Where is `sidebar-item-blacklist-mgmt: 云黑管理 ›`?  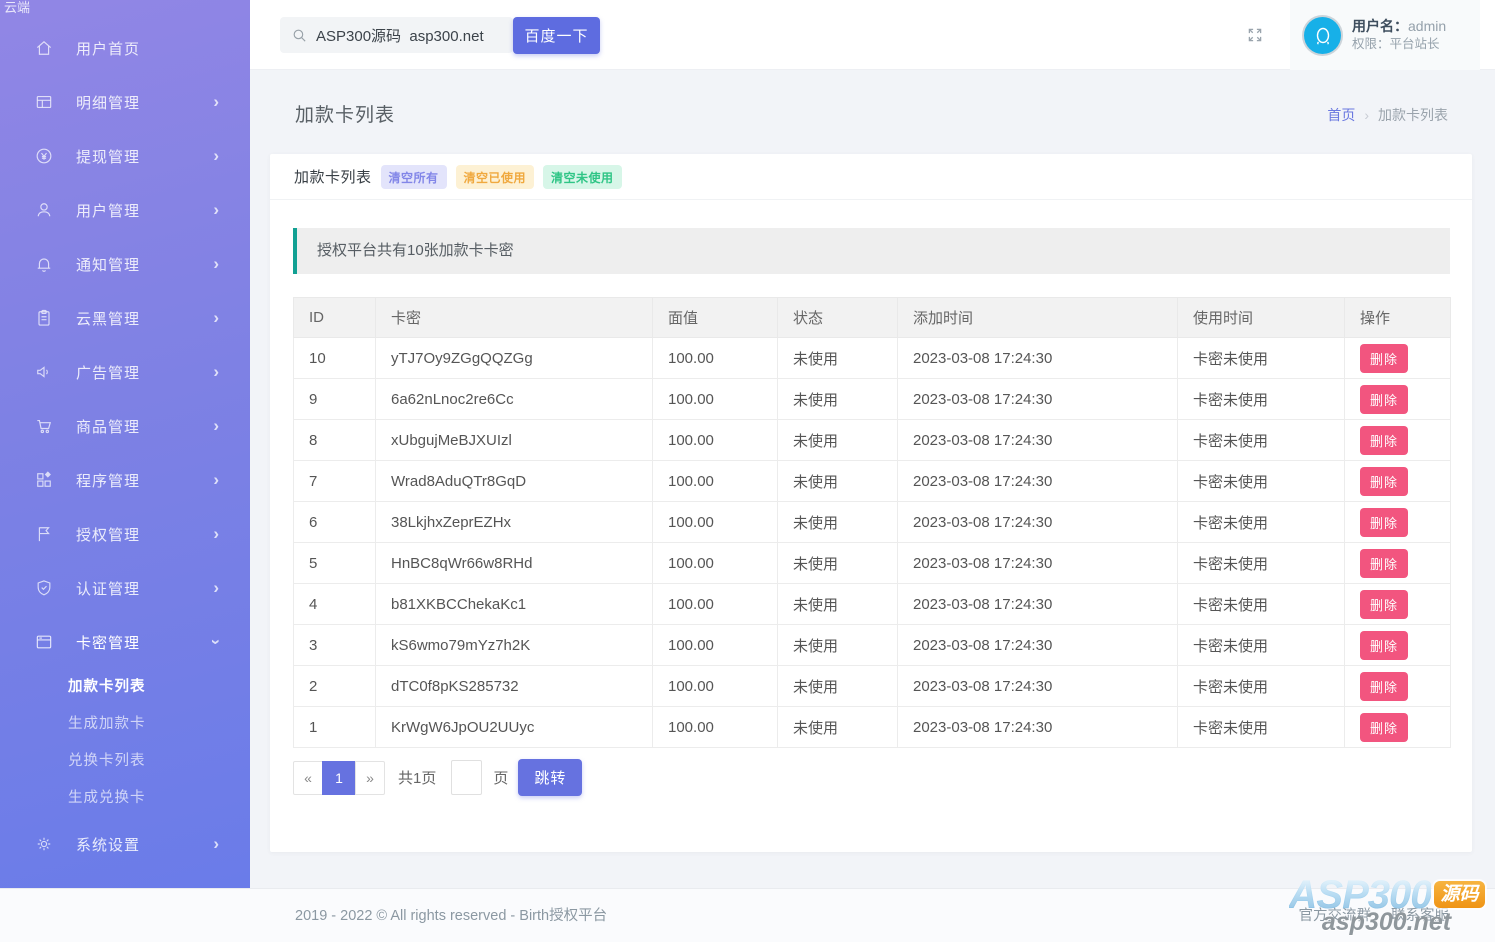
sidebar-item-blacklist-mgmt: 云黑管理 › is located at coordinates (125, 318).